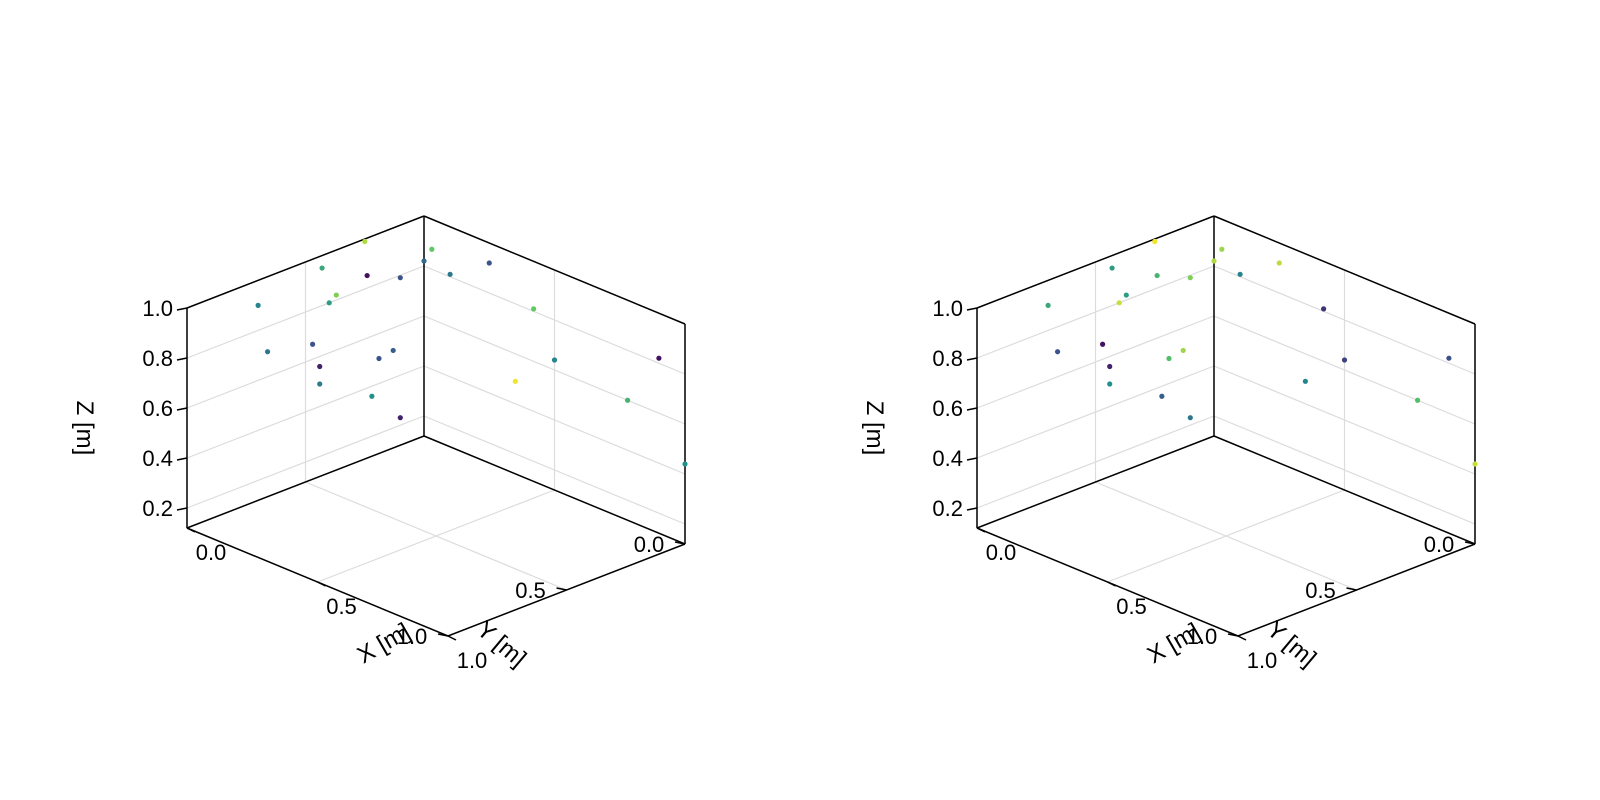 The image size is (1600, 800). What do you see at coordinates (84, 428) in the screenshot?
I see `z-axis-title: Z [m]` at bounding box center [84, 428].